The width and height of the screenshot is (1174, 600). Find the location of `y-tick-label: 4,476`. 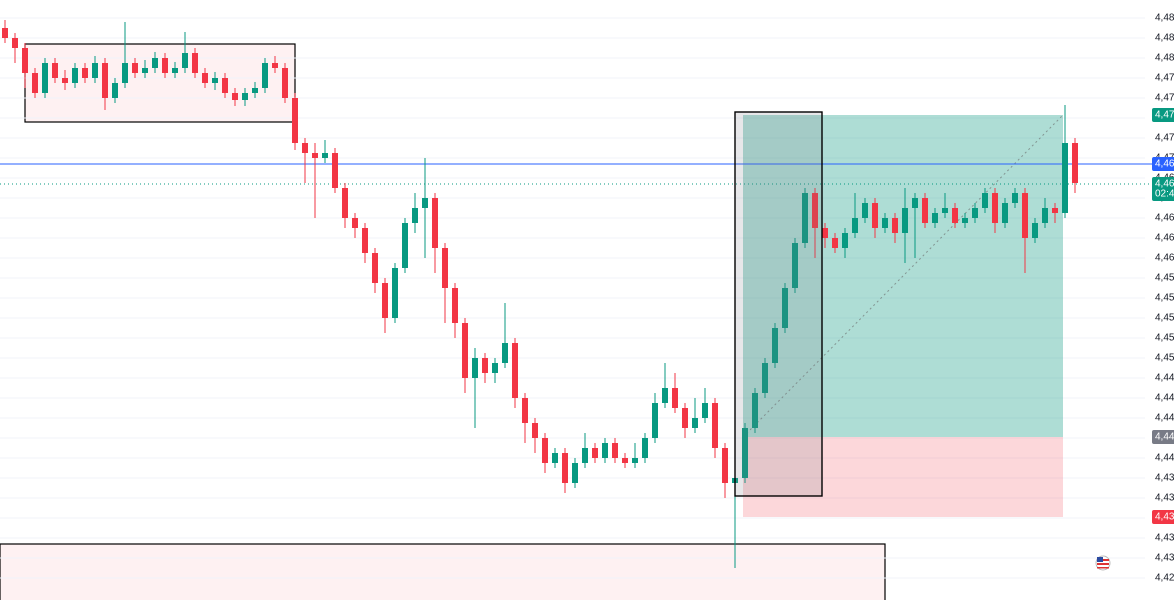

y-tick-label: 4,476 is located at coordinates (1164, 98).